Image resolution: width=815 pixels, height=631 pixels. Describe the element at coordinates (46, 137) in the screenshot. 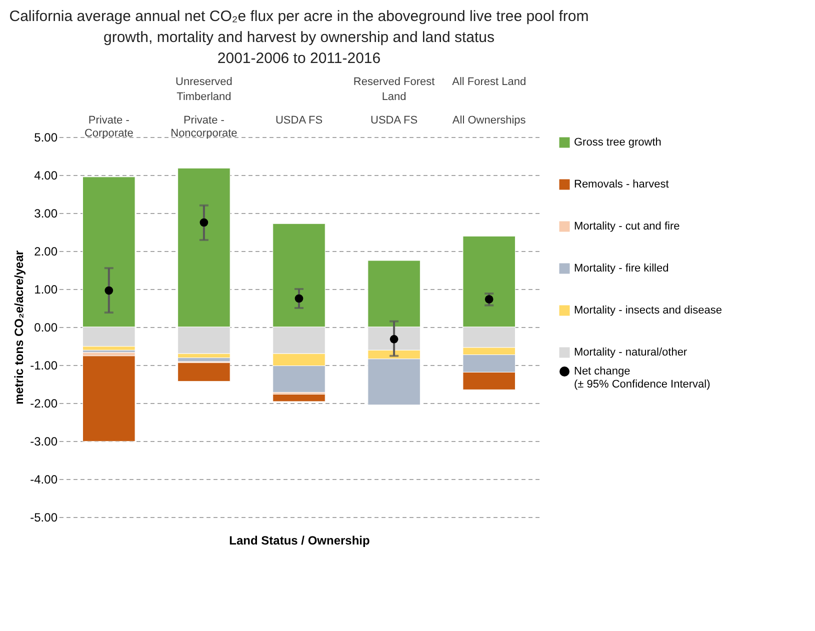

I see `y-tick-label: 5.00` at that location.